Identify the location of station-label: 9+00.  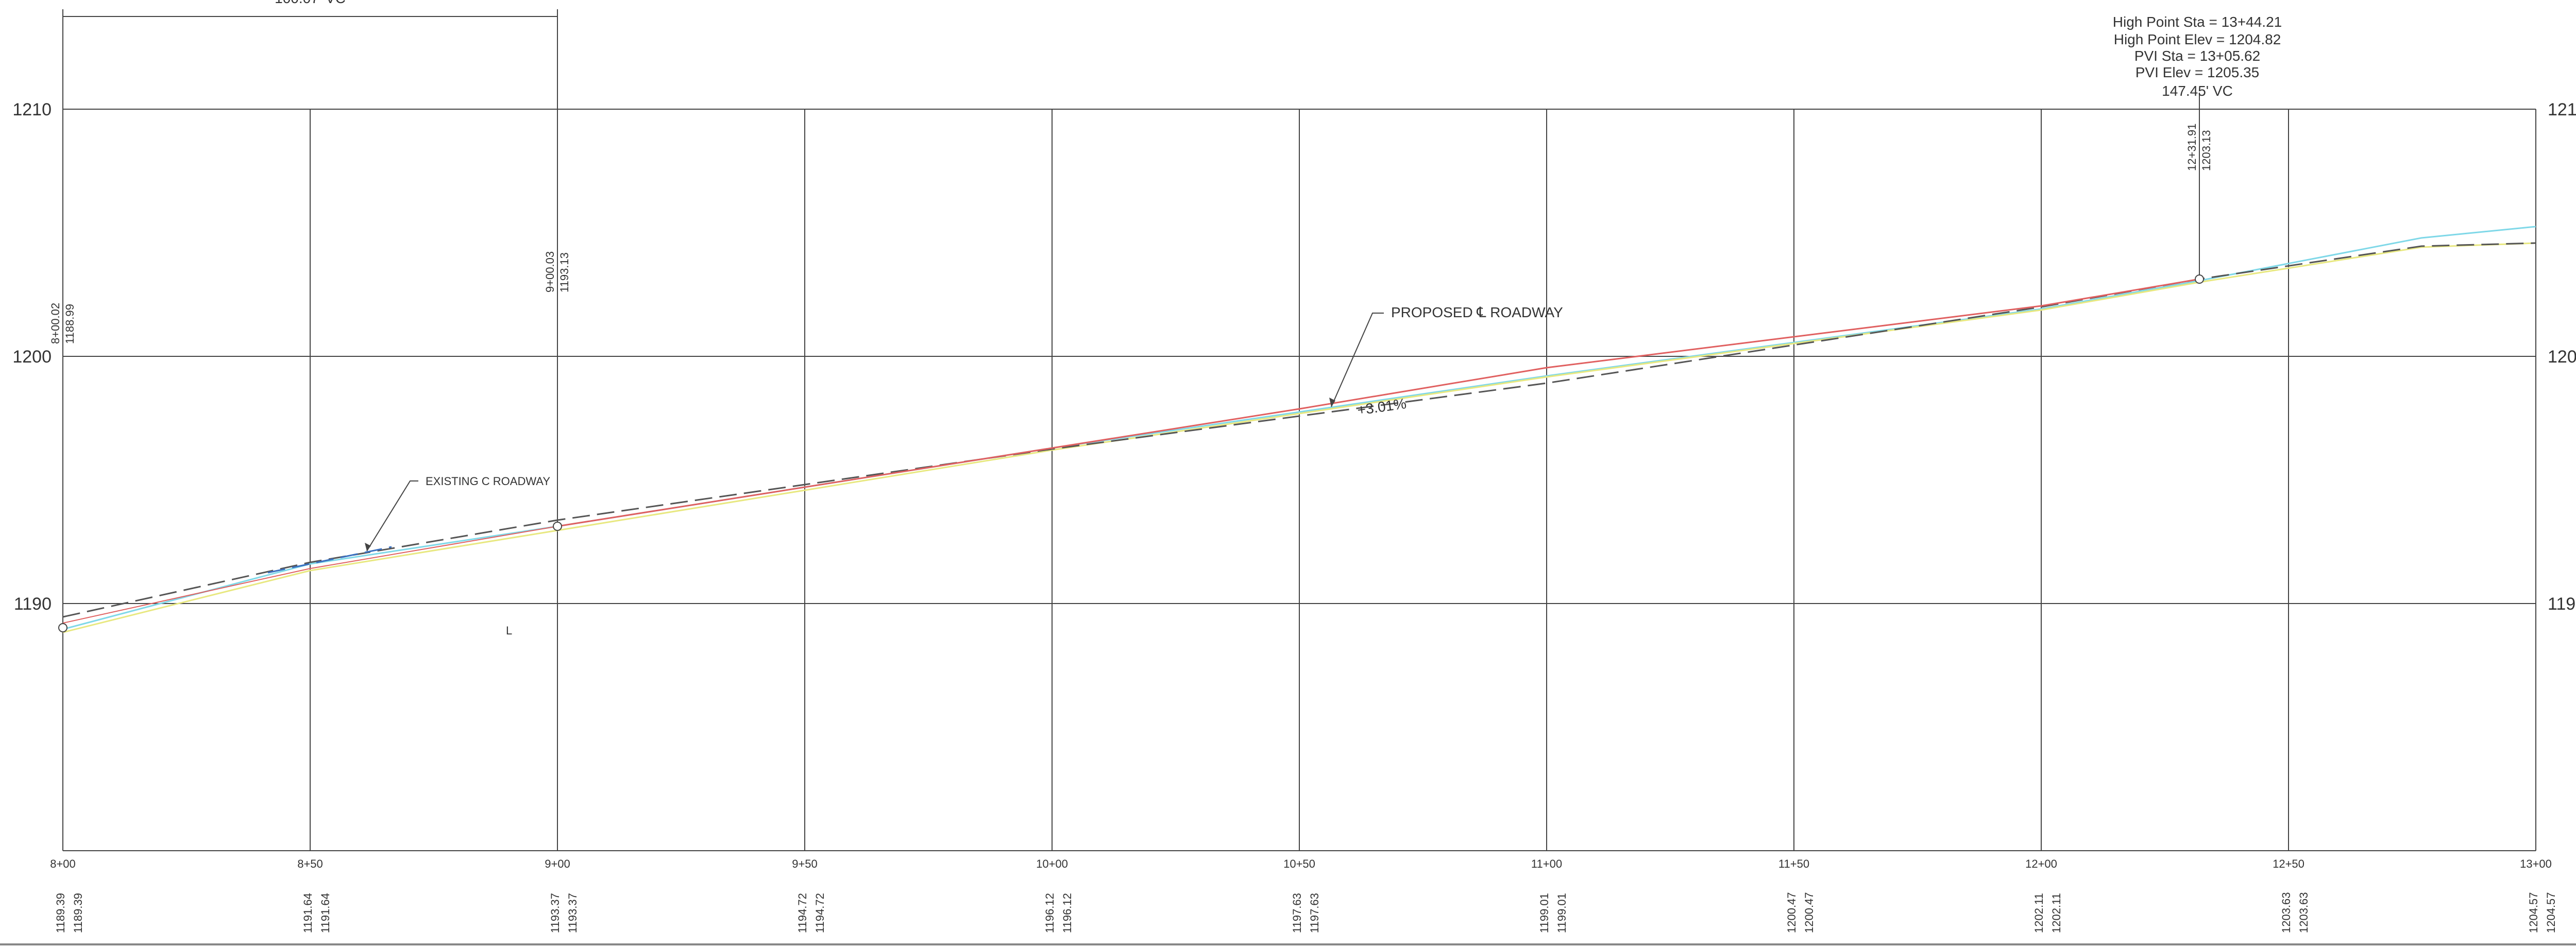
(557, 864).